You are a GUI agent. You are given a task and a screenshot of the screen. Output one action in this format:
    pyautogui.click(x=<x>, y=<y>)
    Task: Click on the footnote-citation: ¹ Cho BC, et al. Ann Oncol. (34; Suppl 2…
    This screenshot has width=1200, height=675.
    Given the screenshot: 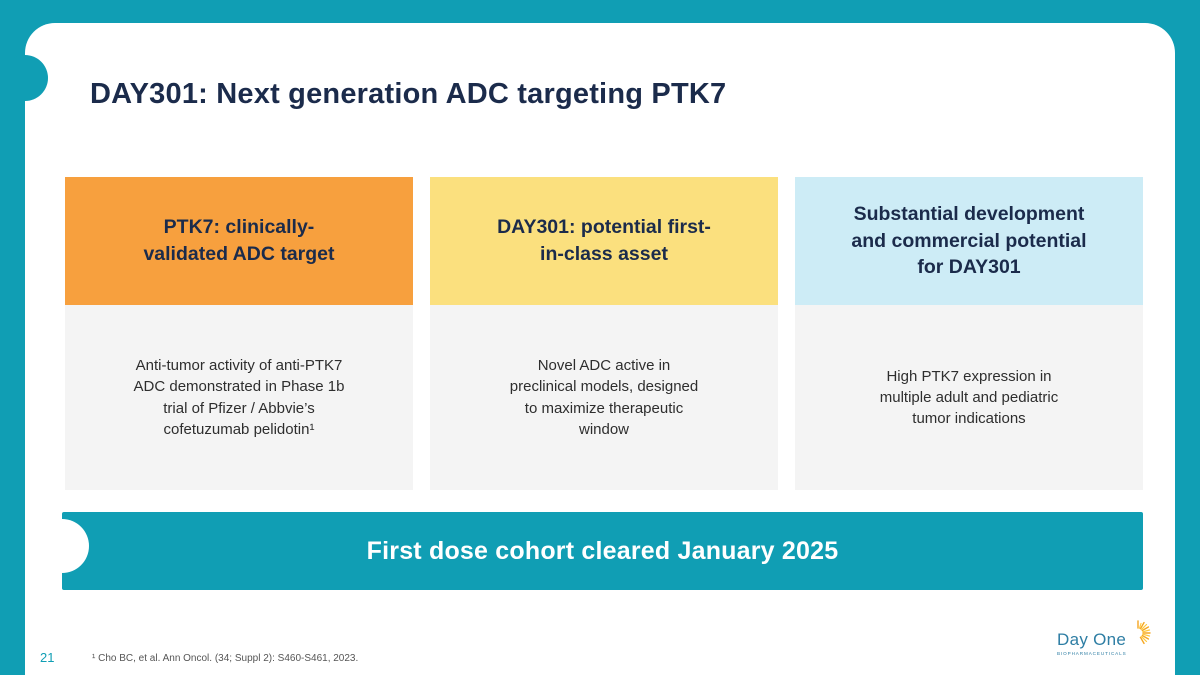 What is the action you would take?
    pyautogui.click(x=225, y=658)
    